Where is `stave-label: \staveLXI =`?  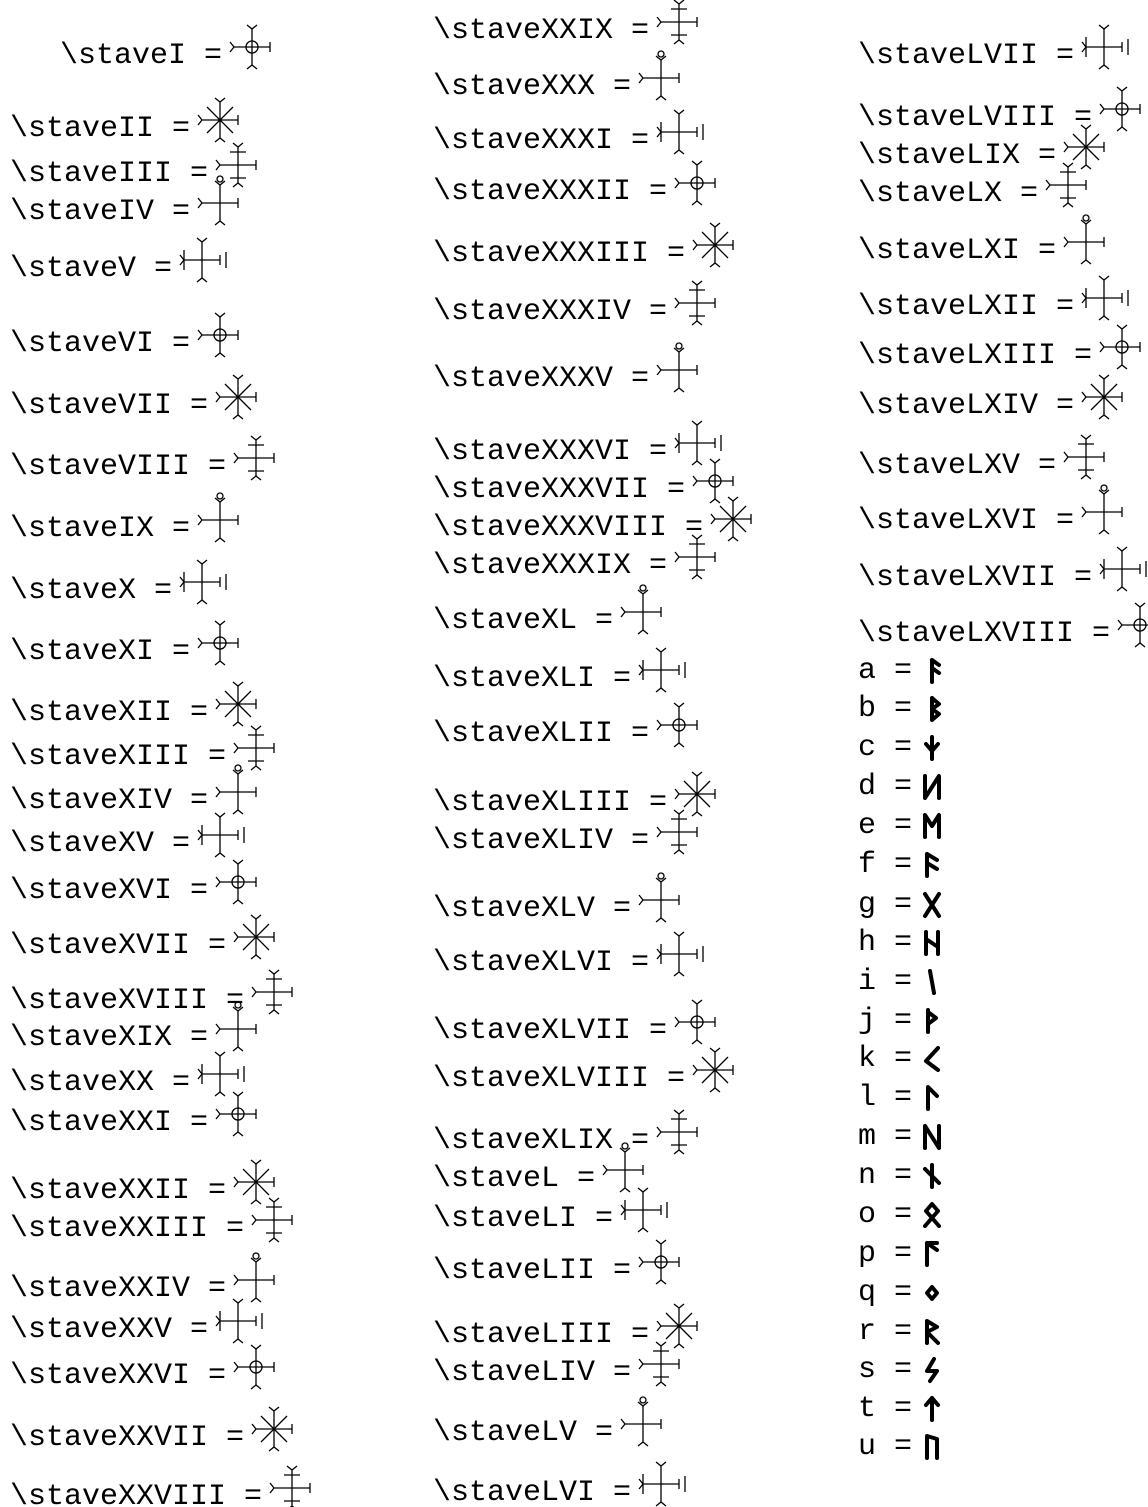
stave-label: \staveLXI = is located at coordinates (957, 251).